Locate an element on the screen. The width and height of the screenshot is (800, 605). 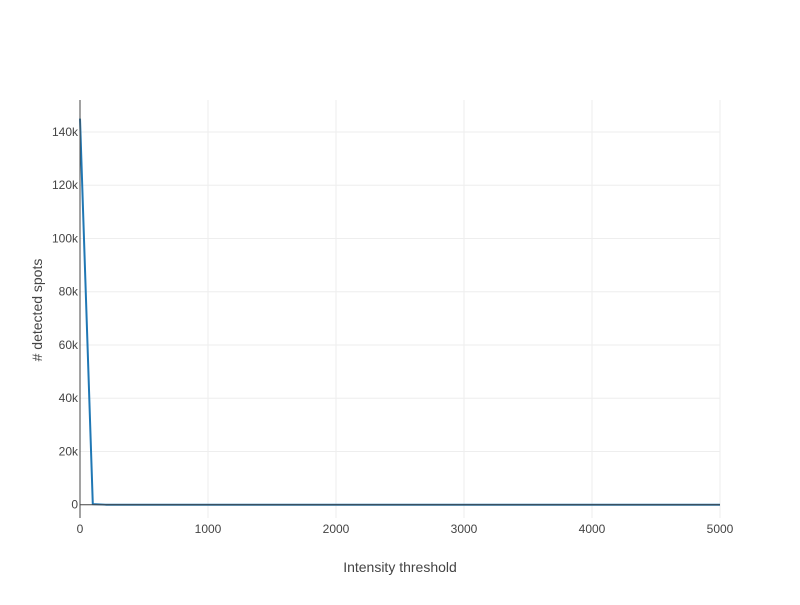
y-tick-label: 20k is located at coordinates (69, 451).